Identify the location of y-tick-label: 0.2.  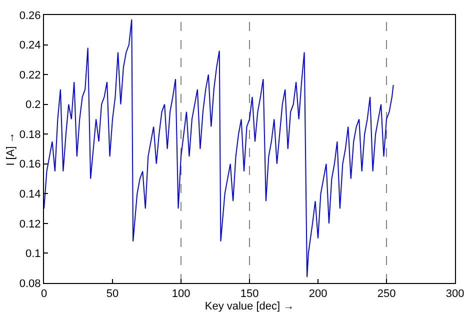
(33, 105).